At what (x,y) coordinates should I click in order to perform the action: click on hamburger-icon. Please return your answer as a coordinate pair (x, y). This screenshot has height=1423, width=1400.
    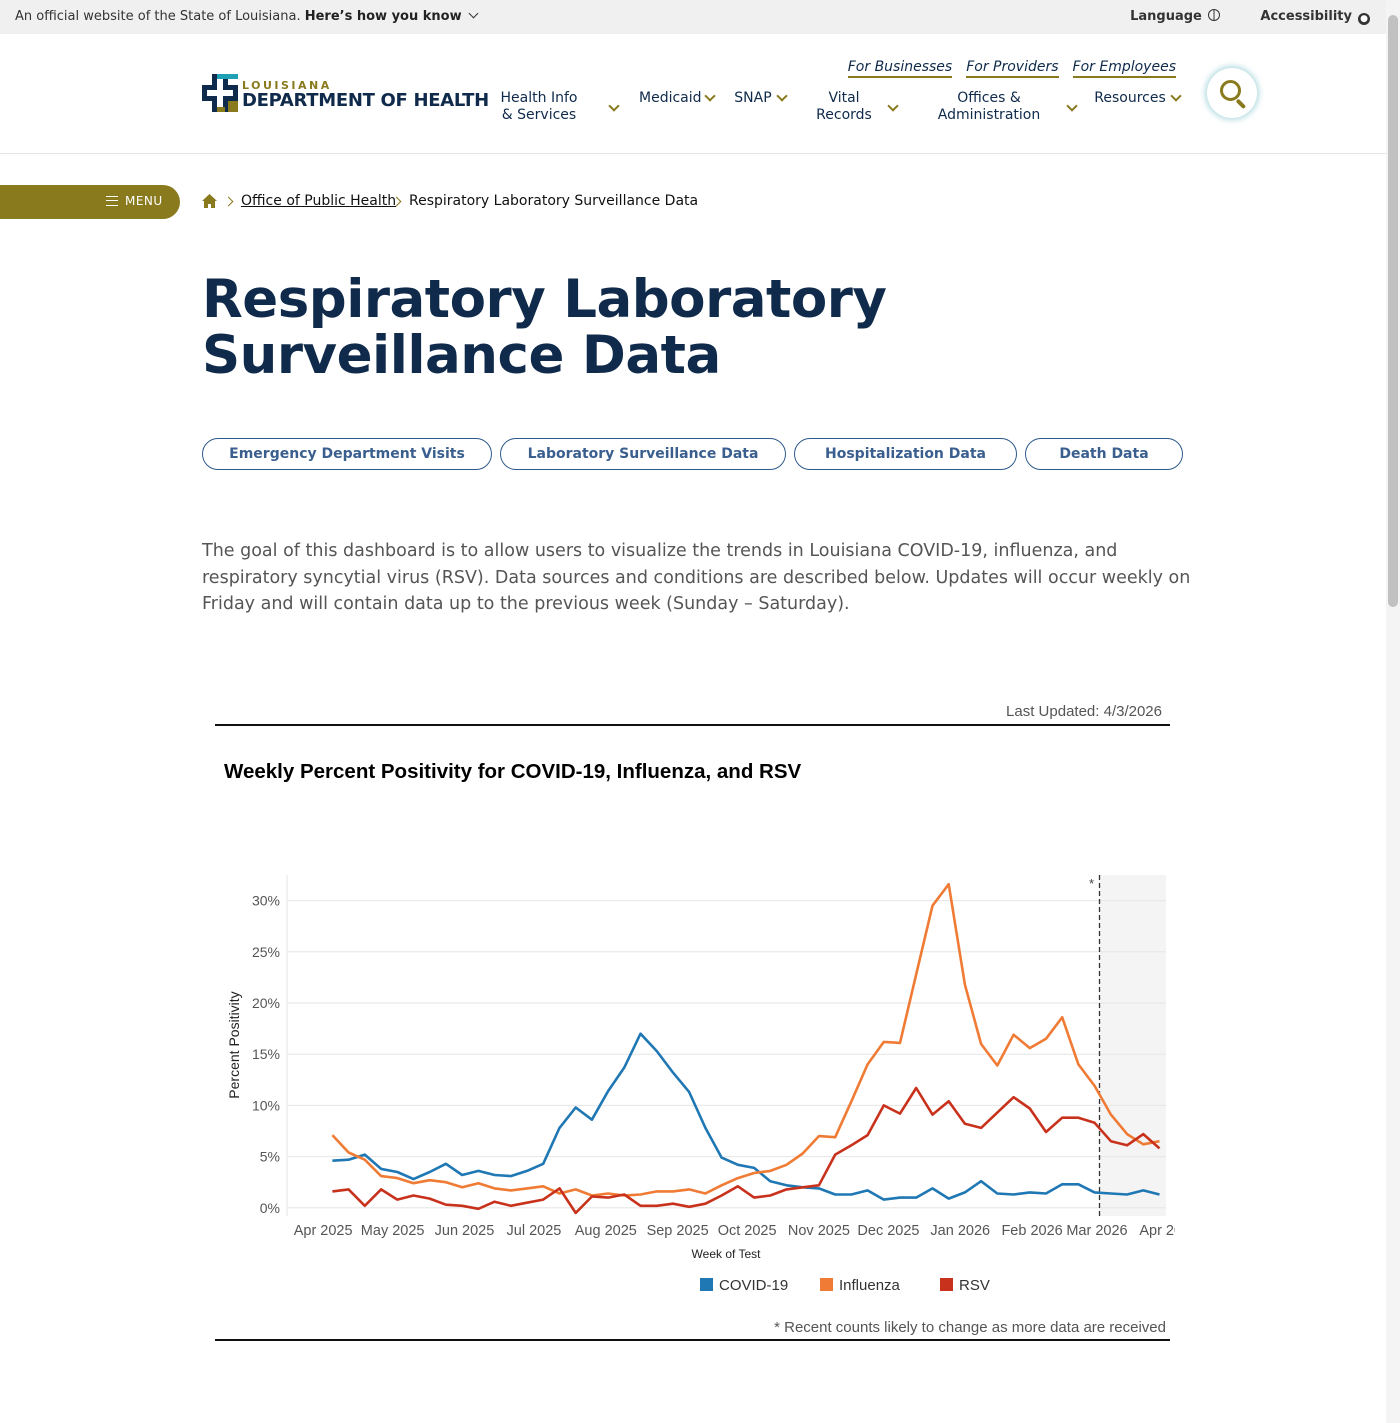
    Looking at the image, I should click on (112, 201).